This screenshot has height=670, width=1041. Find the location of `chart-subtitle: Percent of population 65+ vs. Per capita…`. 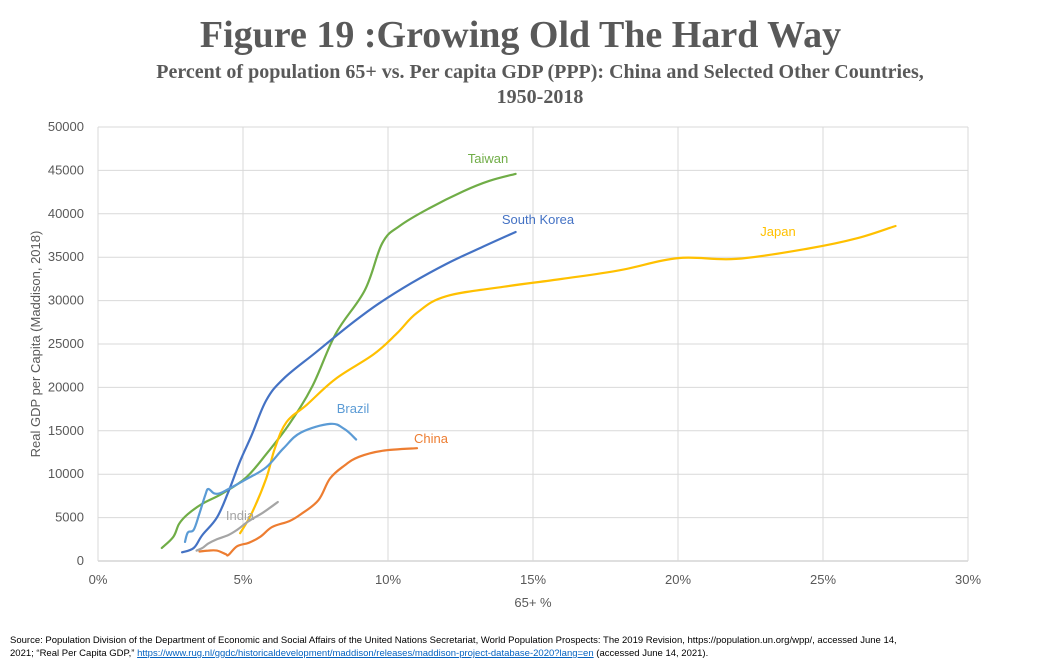

chart-subtitle: Percent of population 65+ vs. Per capita… is located at coordinates (540, 84).